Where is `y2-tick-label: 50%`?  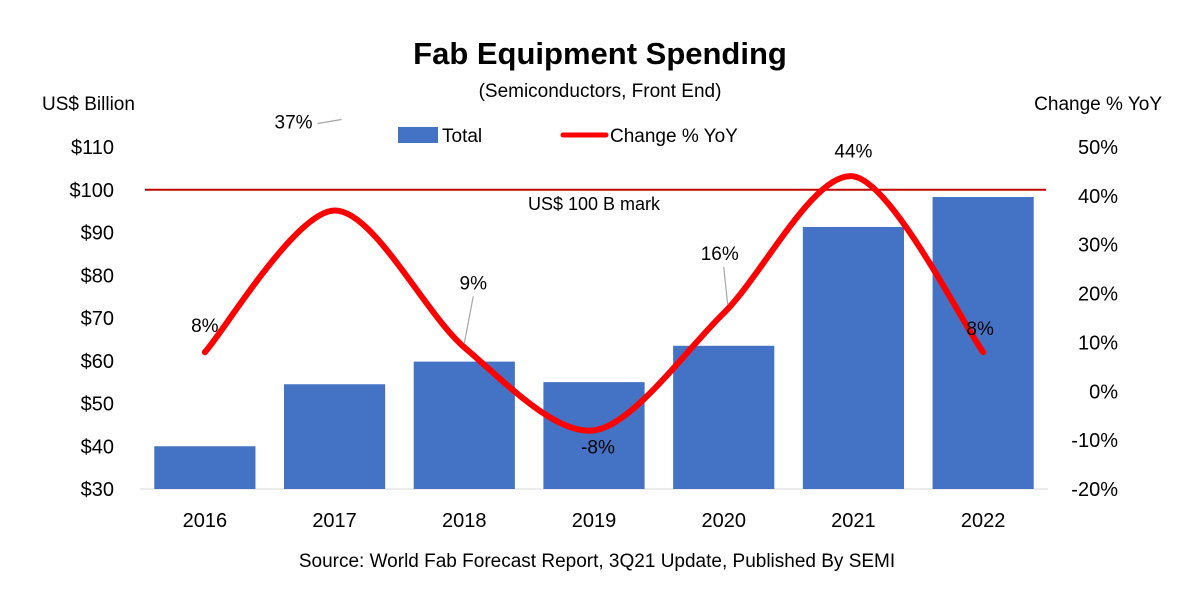
y2-tick-label: 50% is located at coordinates (1098, 148).